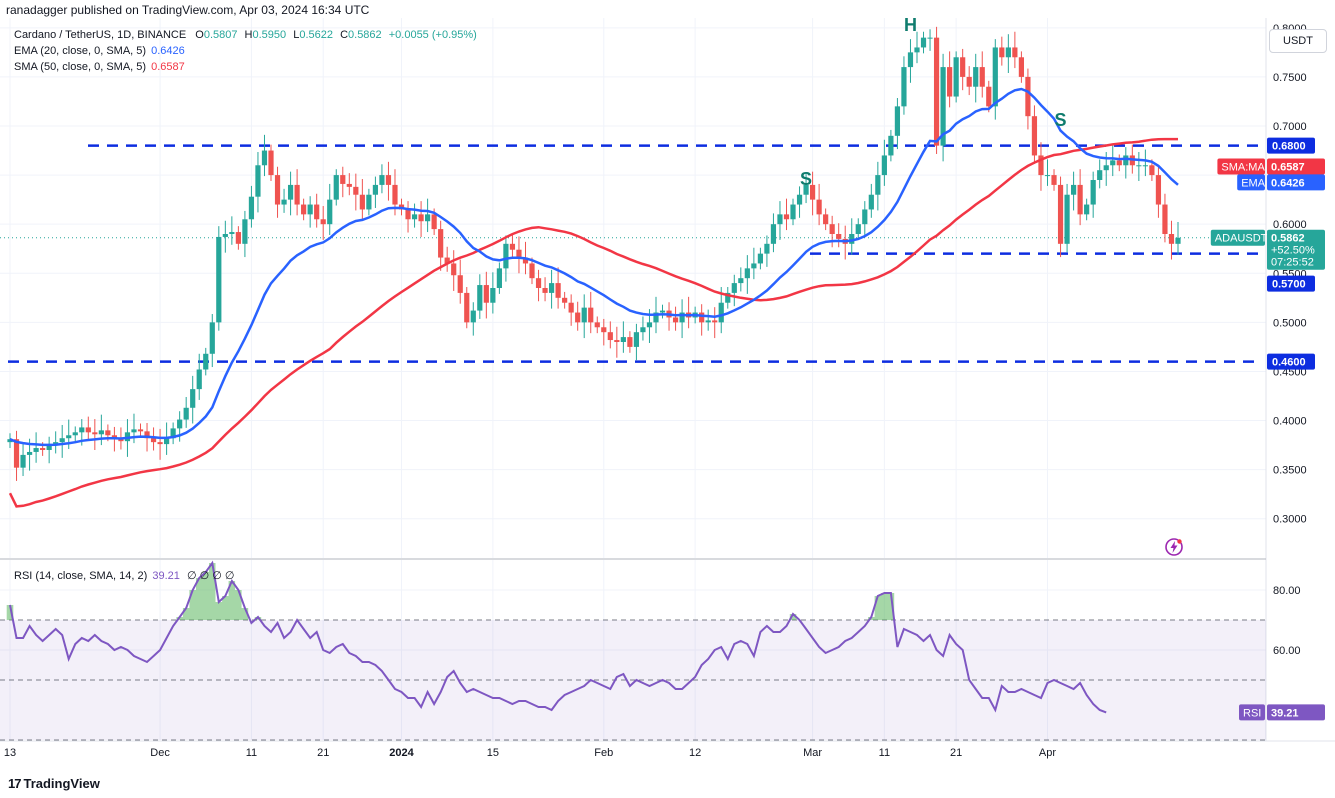 The width and height of the screenshot is (1335, 798). What do you see at coordinates (432, 35) in the screenshot?
I see `ohlc-change: +0.0055 (+0.95%)` at bounding box center [432, 35].